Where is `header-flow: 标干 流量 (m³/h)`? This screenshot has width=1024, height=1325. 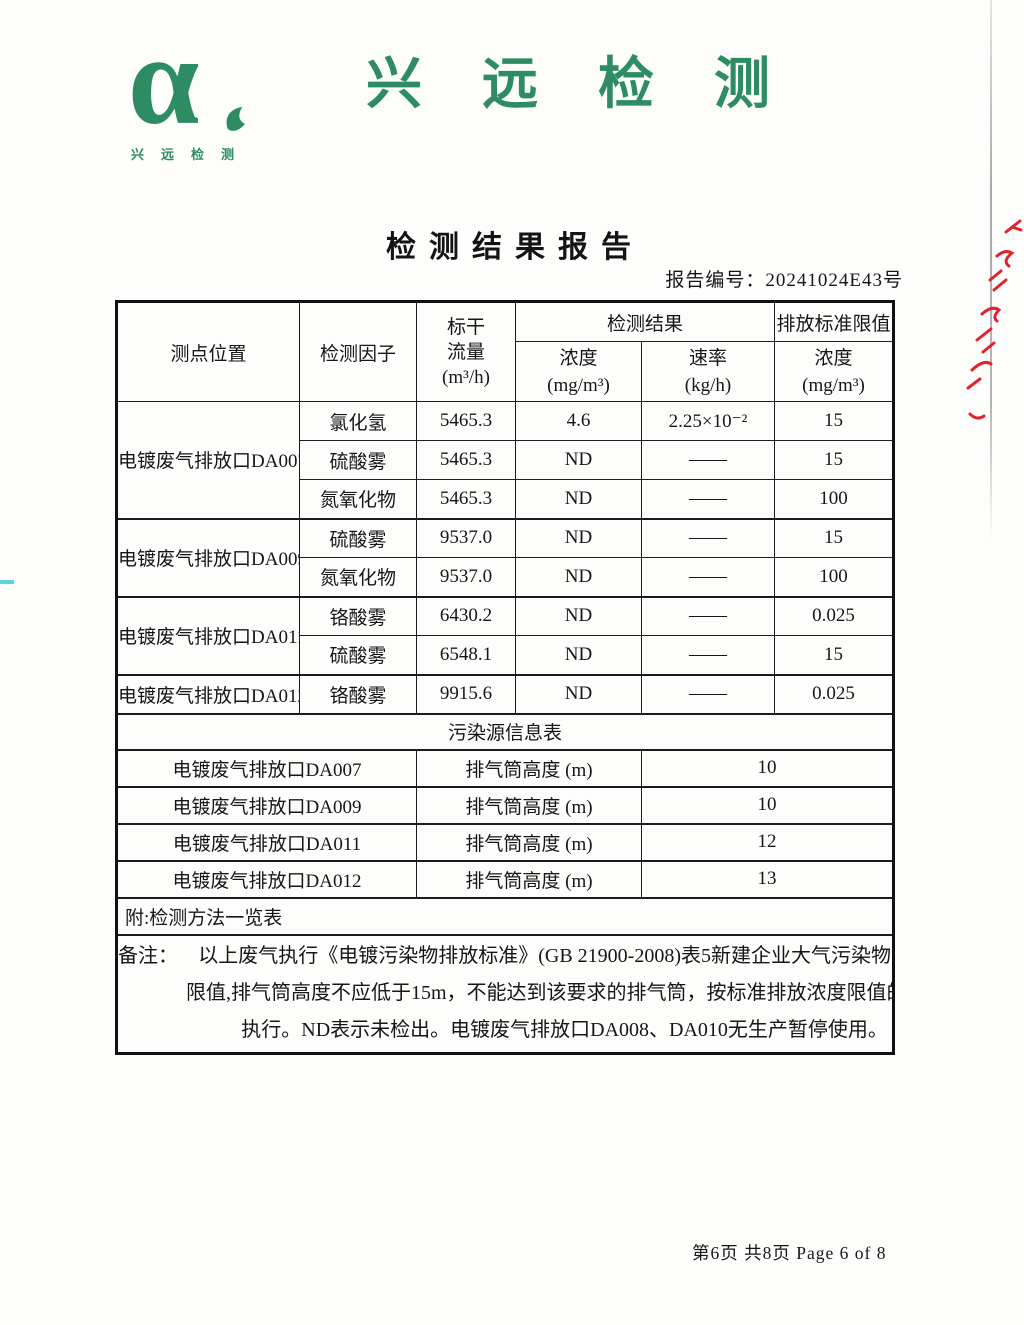 header-flow: 标干 流量 (m³/h) is located at coordinates (466, 351).